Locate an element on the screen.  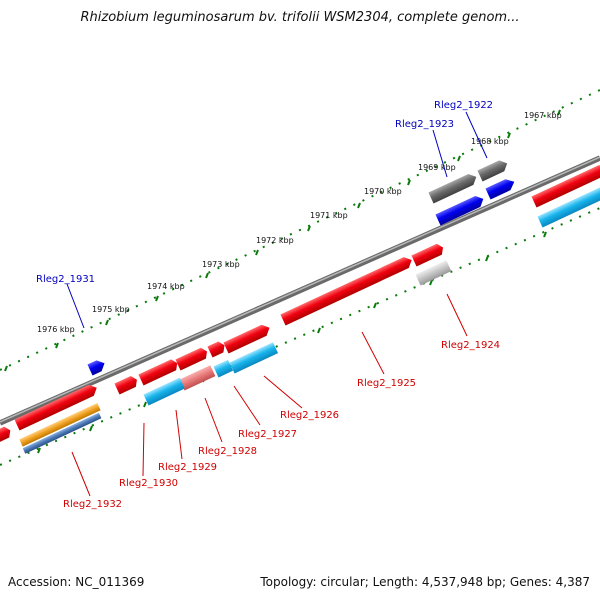
gene-rleg2-1924-light is located at coordinates (433, 273).